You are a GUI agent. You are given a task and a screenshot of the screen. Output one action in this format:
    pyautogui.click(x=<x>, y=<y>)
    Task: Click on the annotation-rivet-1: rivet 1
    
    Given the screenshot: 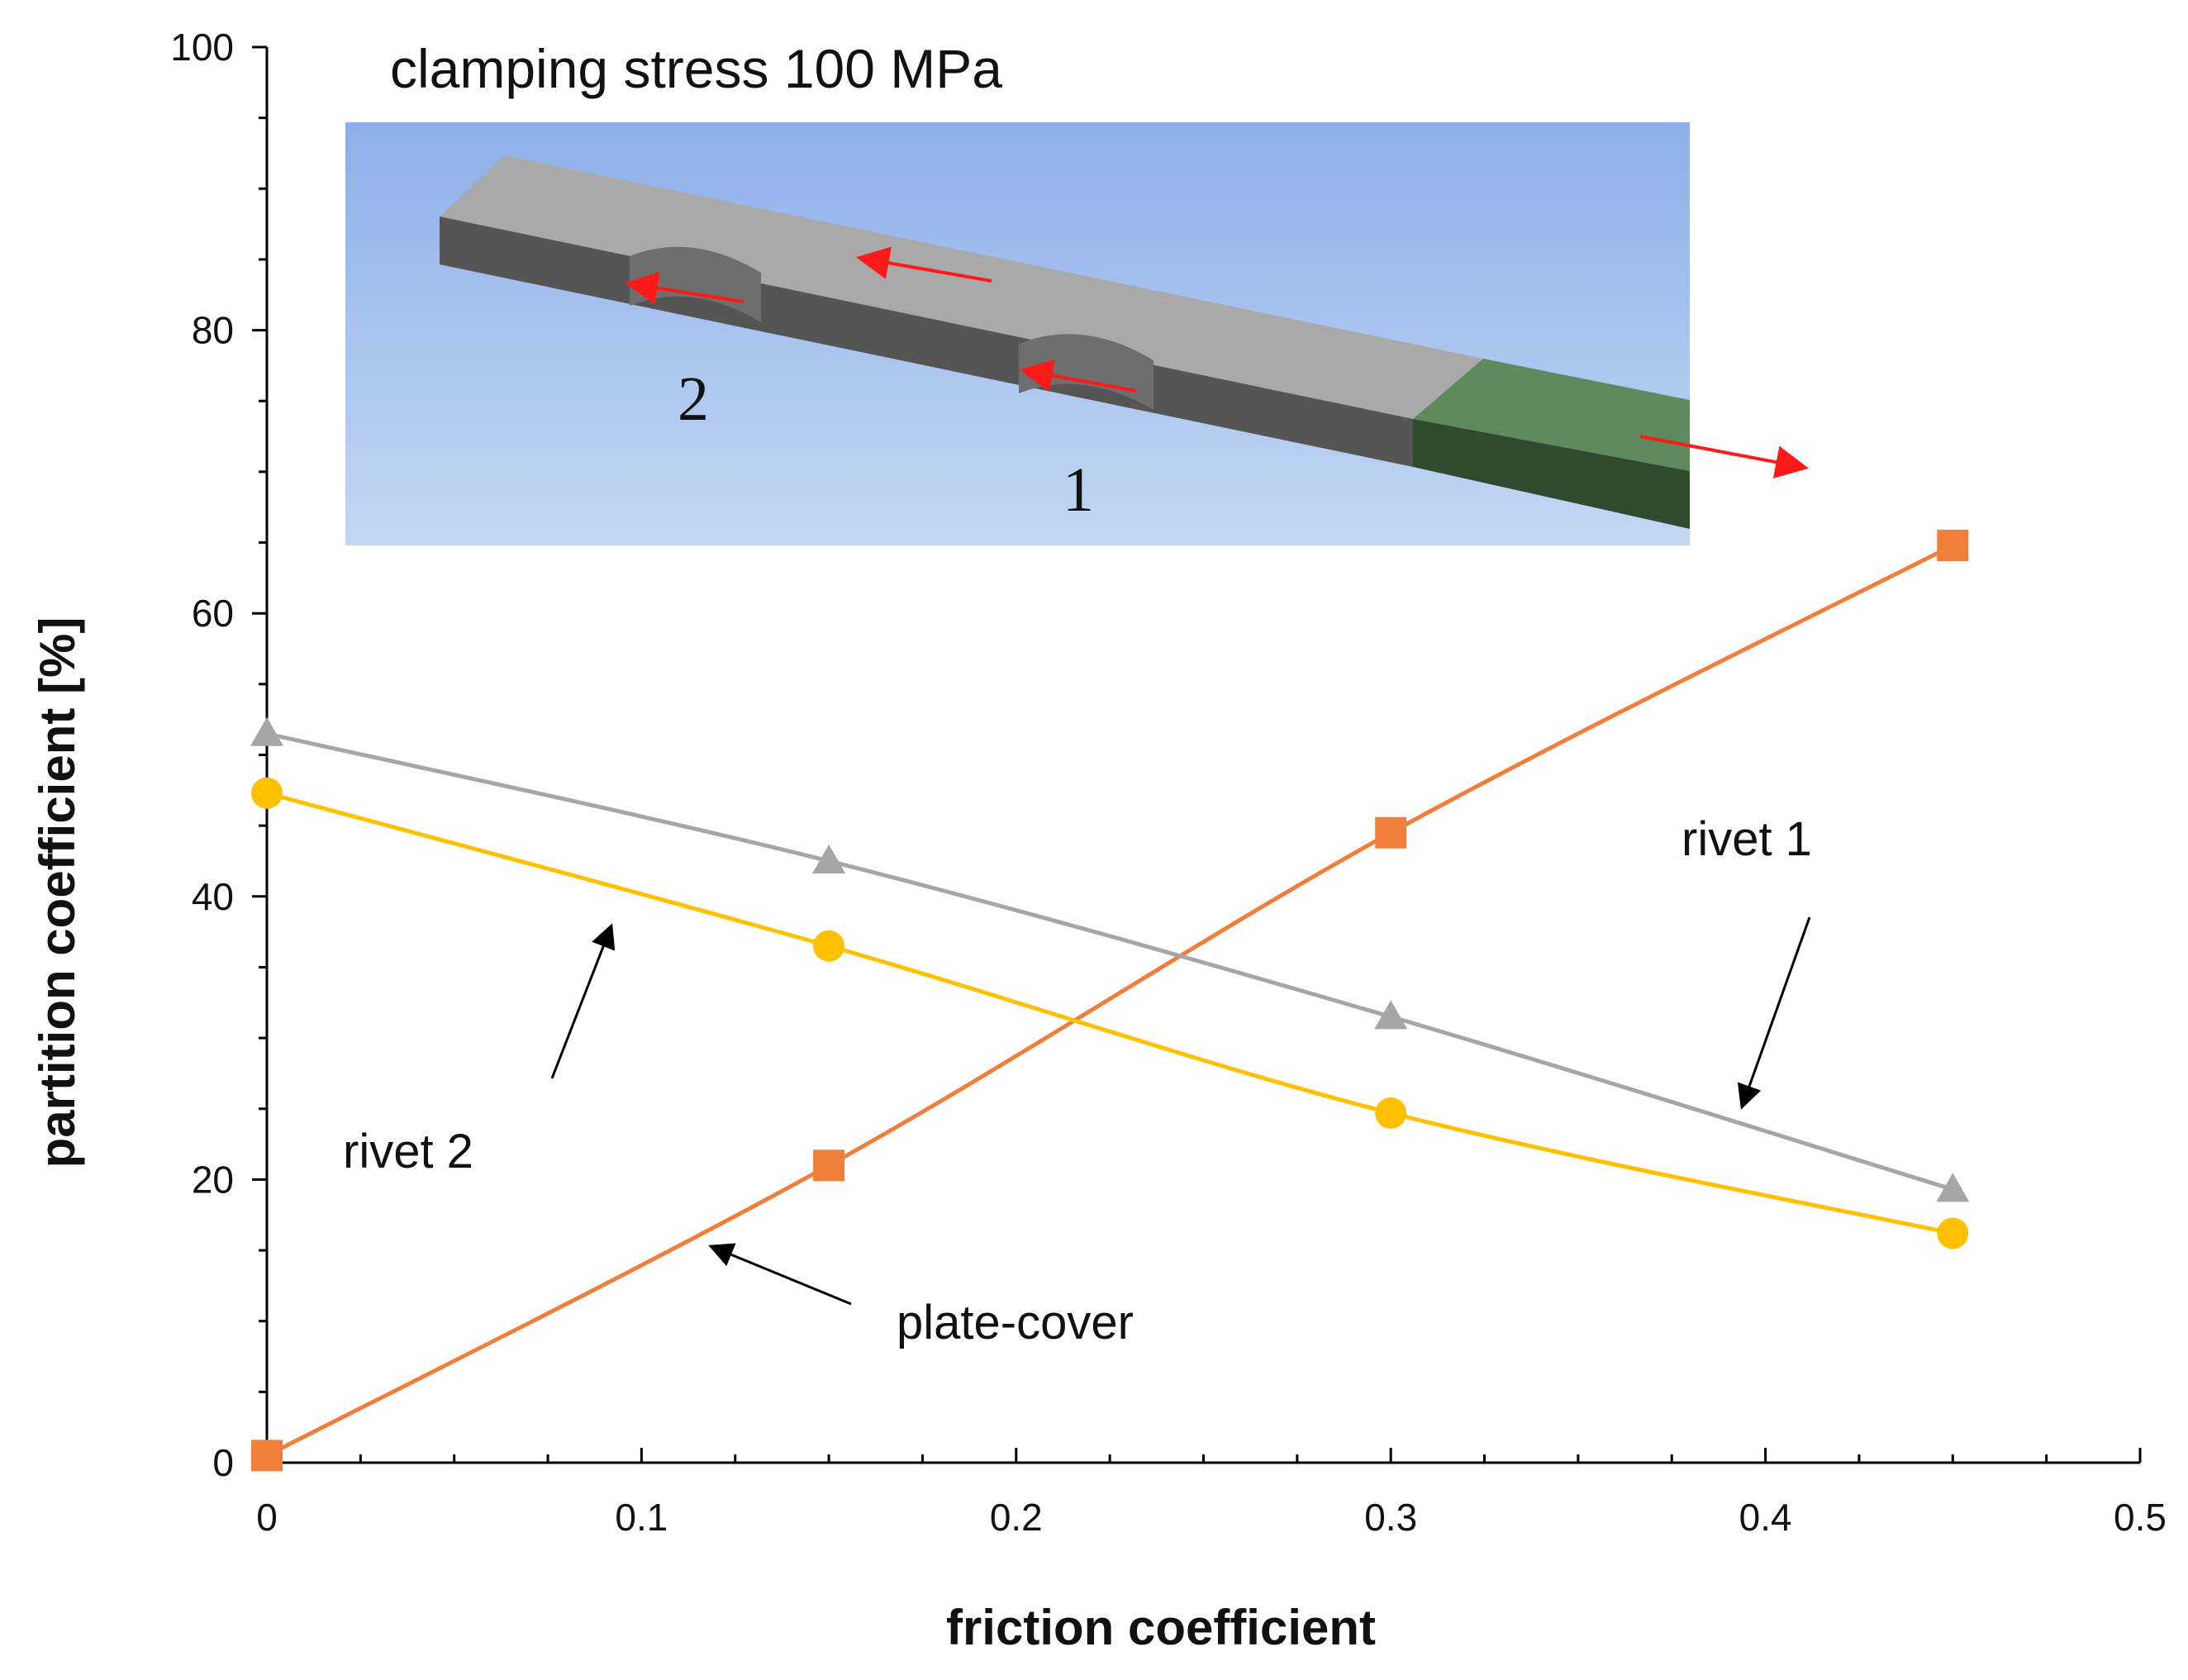 What is the action you would take?
    pyautogui.click(x=1746, y=839)
    